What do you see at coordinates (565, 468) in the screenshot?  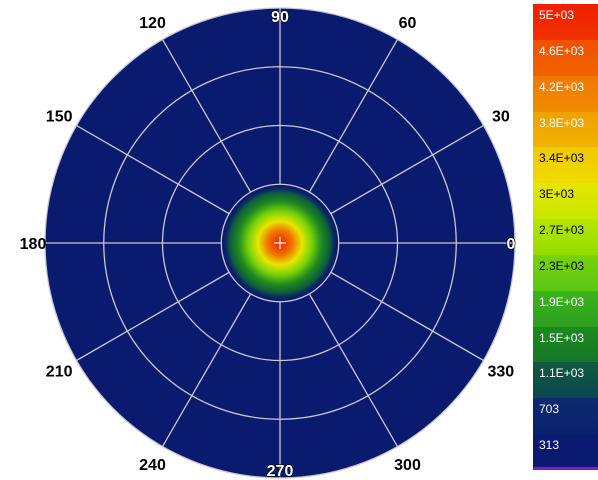 I see `colorbar-bottom-edge` at bounding box center [565, 468].